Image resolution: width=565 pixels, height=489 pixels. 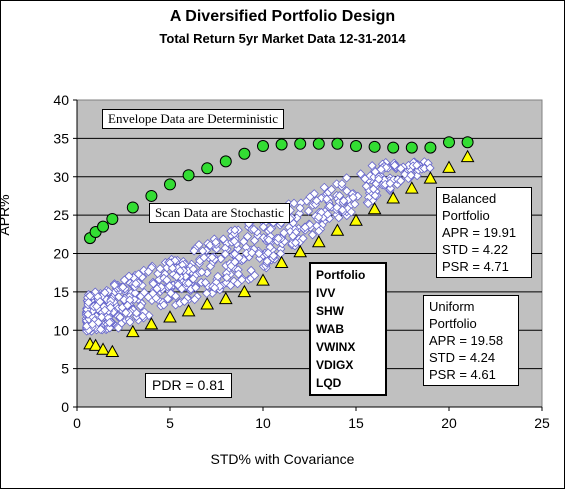 I want to click on portfolio-holding: IVV, so click(x=326, y=293).